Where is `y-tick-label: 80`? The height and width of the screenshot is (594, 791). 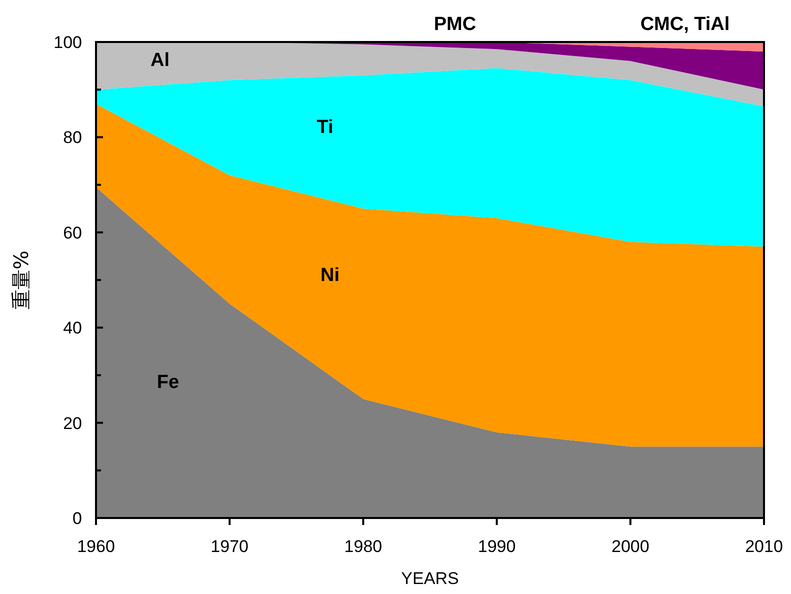
y-tick-label: 80 is located at coordinates (72, 138).